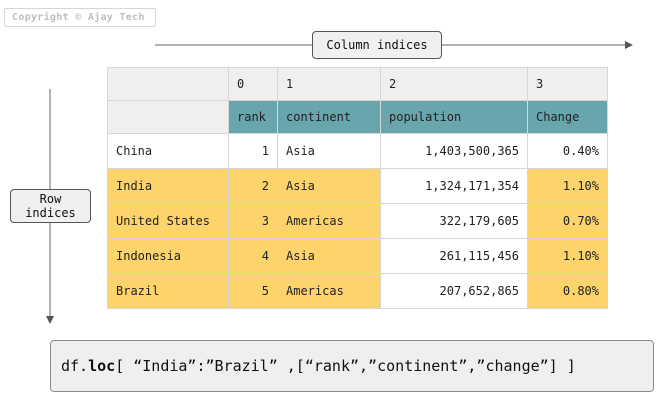 The image size is (660, 407). I want to click on row-label-cell: United States, so click(168, 221).